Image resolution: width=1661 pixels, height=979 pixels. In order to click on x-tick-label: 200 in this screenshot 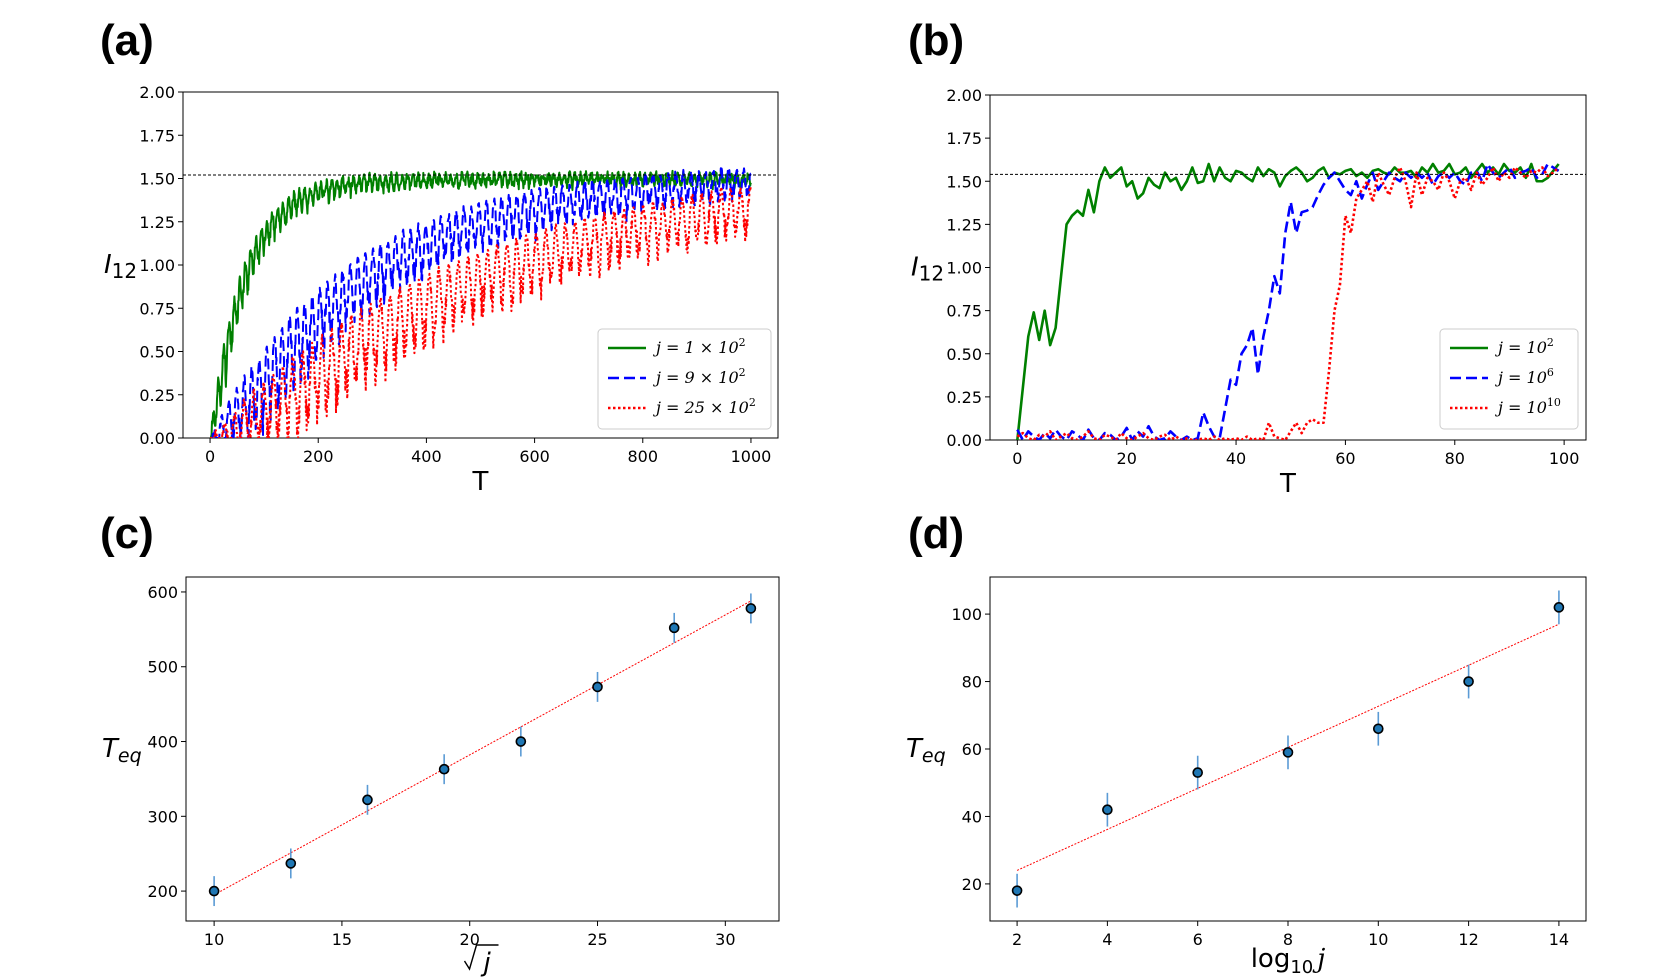, I will do `click(318, 456)`.